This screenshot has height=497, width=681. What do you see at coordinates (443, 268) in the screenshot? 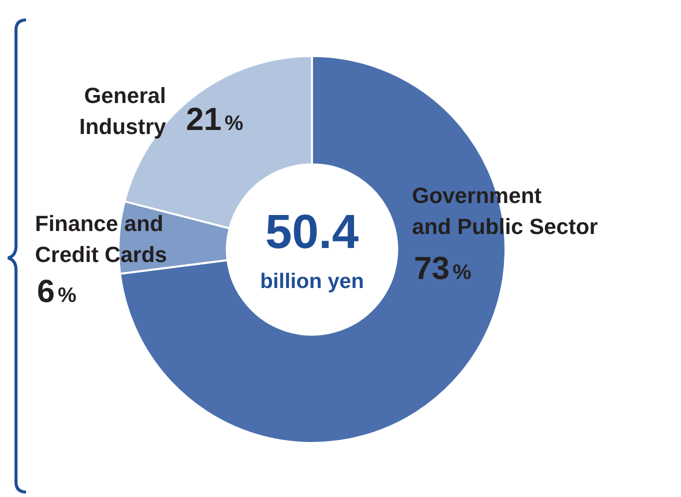
I see `data-label: 73%` at bounding box center [443, 268].